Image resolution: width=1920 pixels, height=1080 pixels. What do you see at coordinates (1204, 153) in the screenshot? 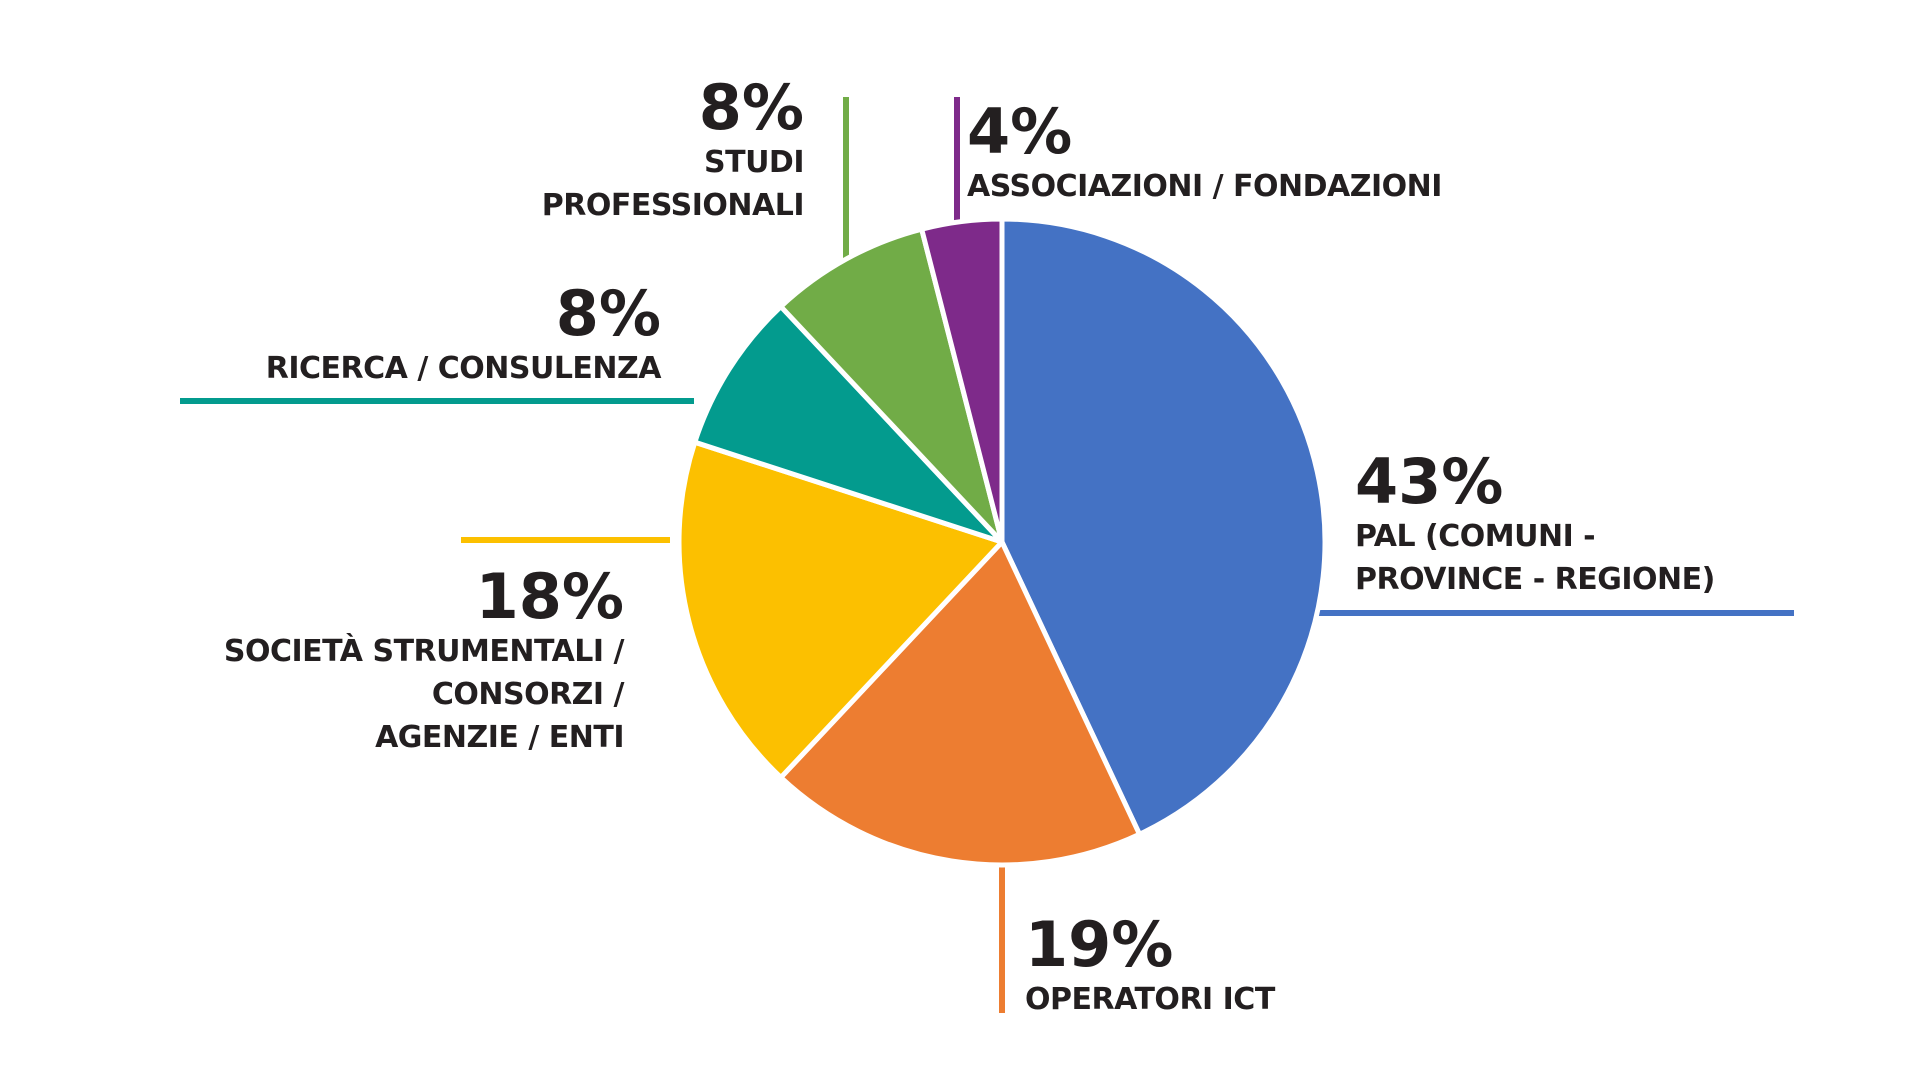
I see `slice-label: 4% ASSOCIAZIONI / FONDAZIONI` at bounding box center [1204, 153].